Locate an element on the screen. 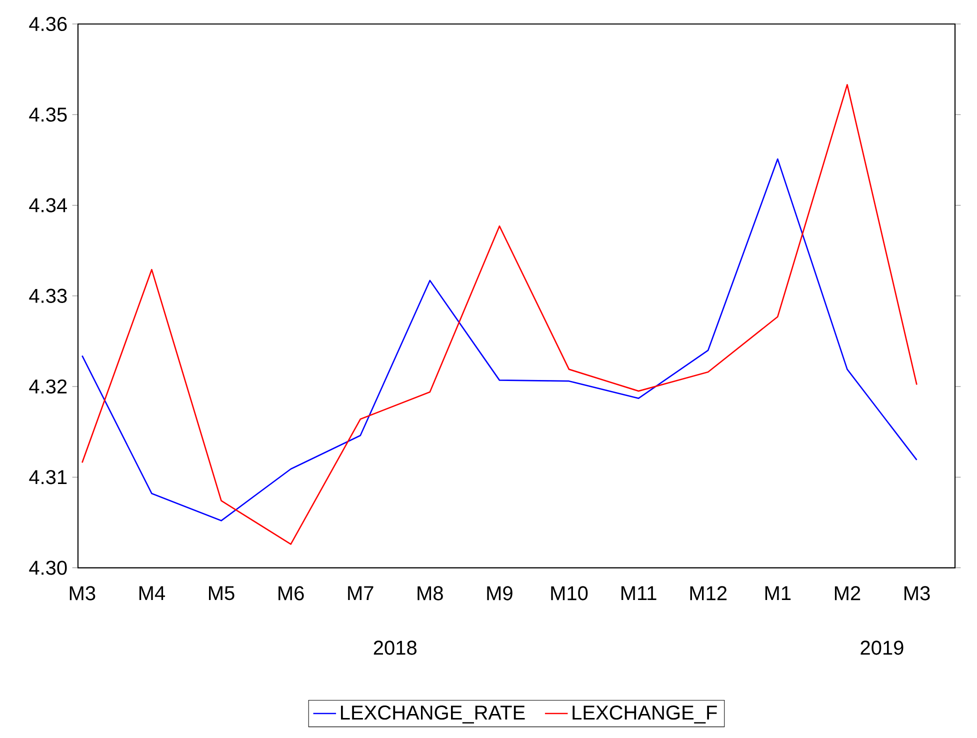 This screenshot has width=977, height=738. x-tick-label: M6 is located at coordinates (291, 593).